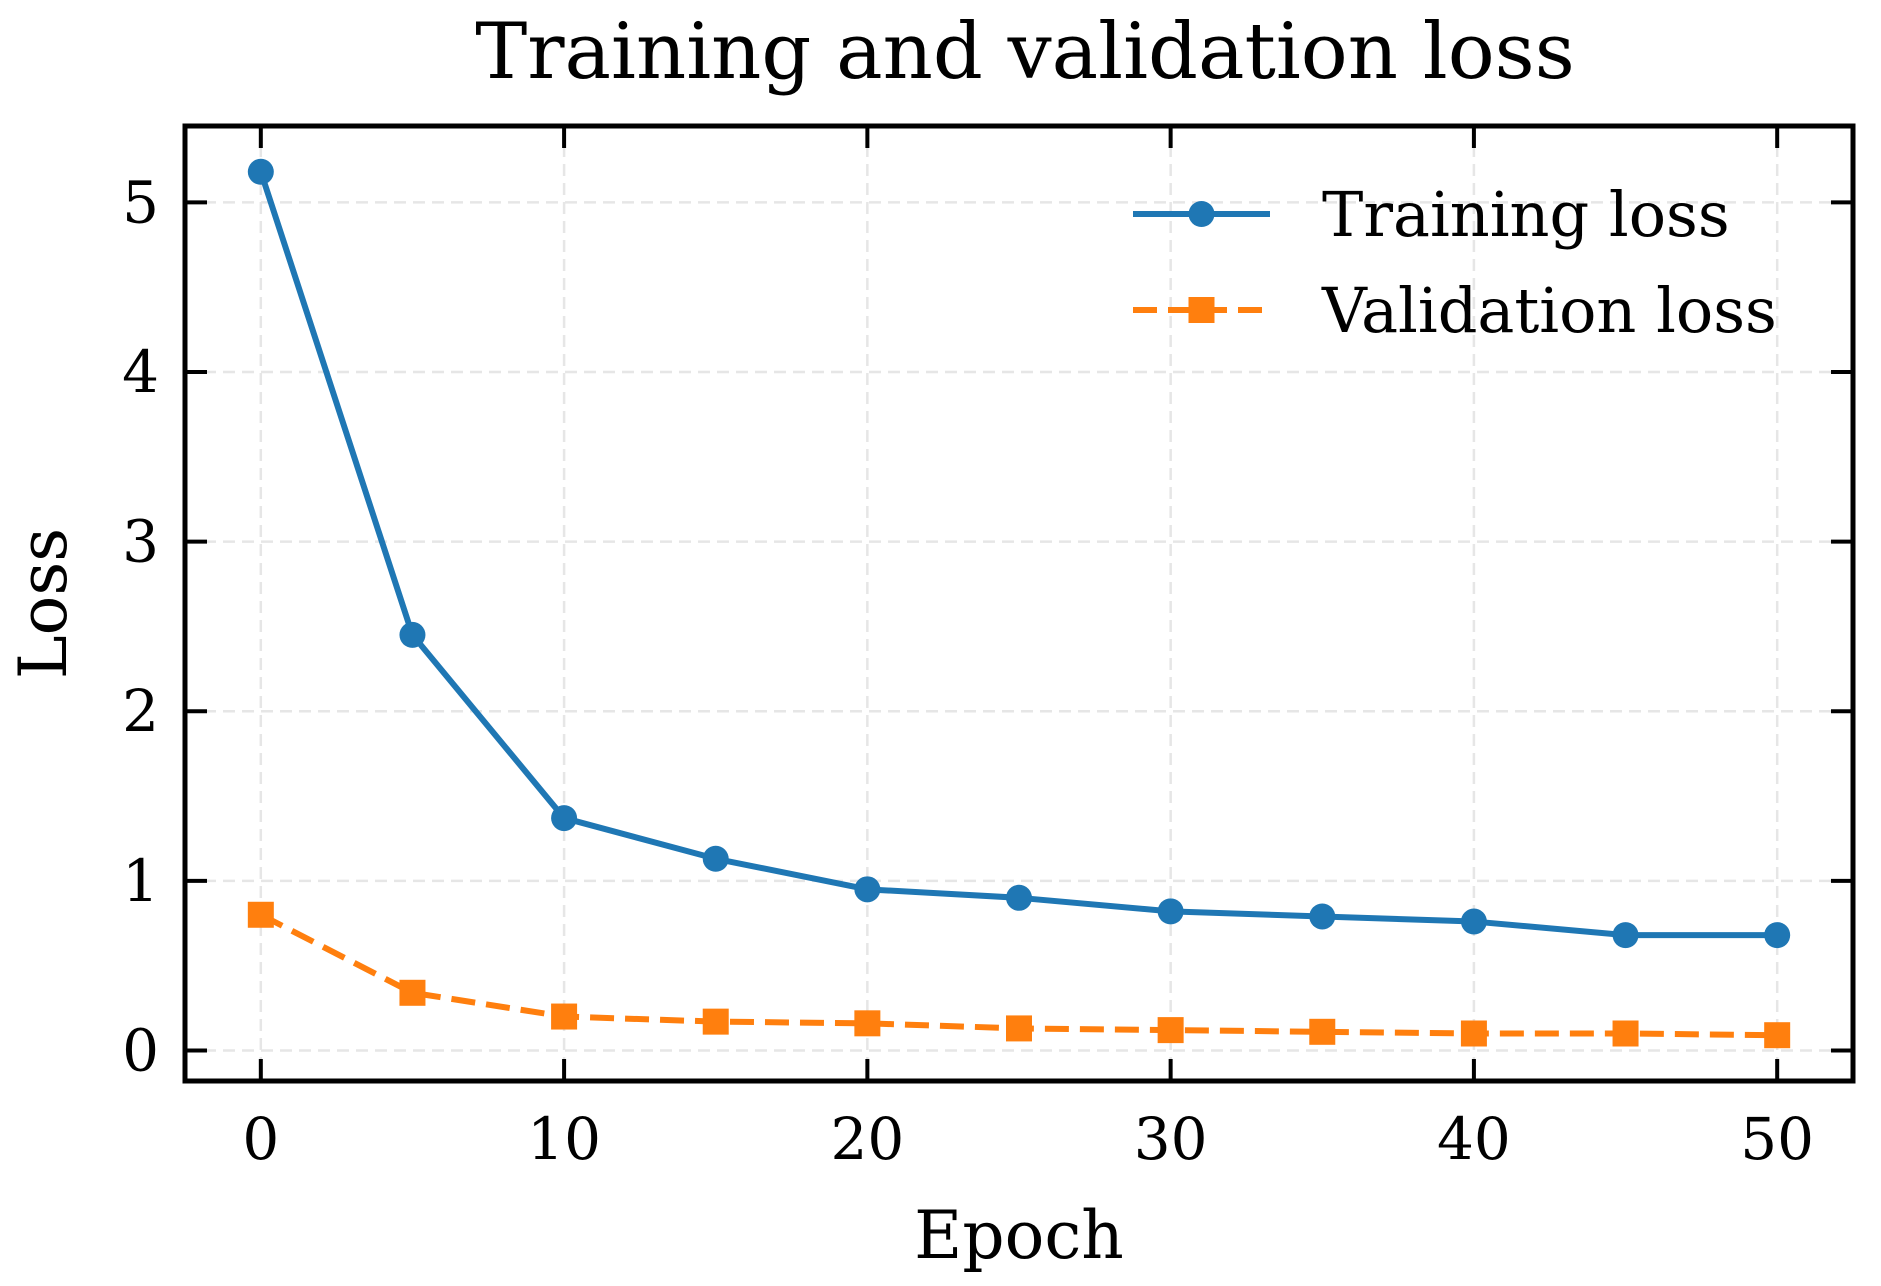 This screenshot has width=1881, height=1286. What do you see at coordinates (140, 202) in the screenshot?
I see `y-tick-label: 5` at bounding box center [140, 202].